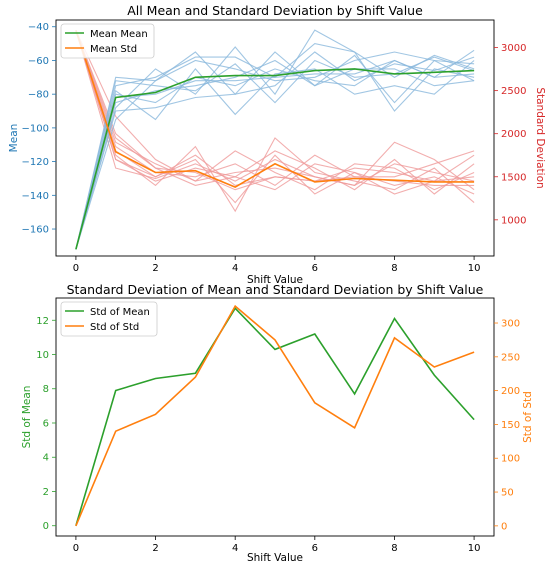 The width and height of the screenshot is (548, 570). What do you see at coordinates (46, 526) in the screenshot?
I see `y-tick-label: 0` at bounding box center [46, 526].